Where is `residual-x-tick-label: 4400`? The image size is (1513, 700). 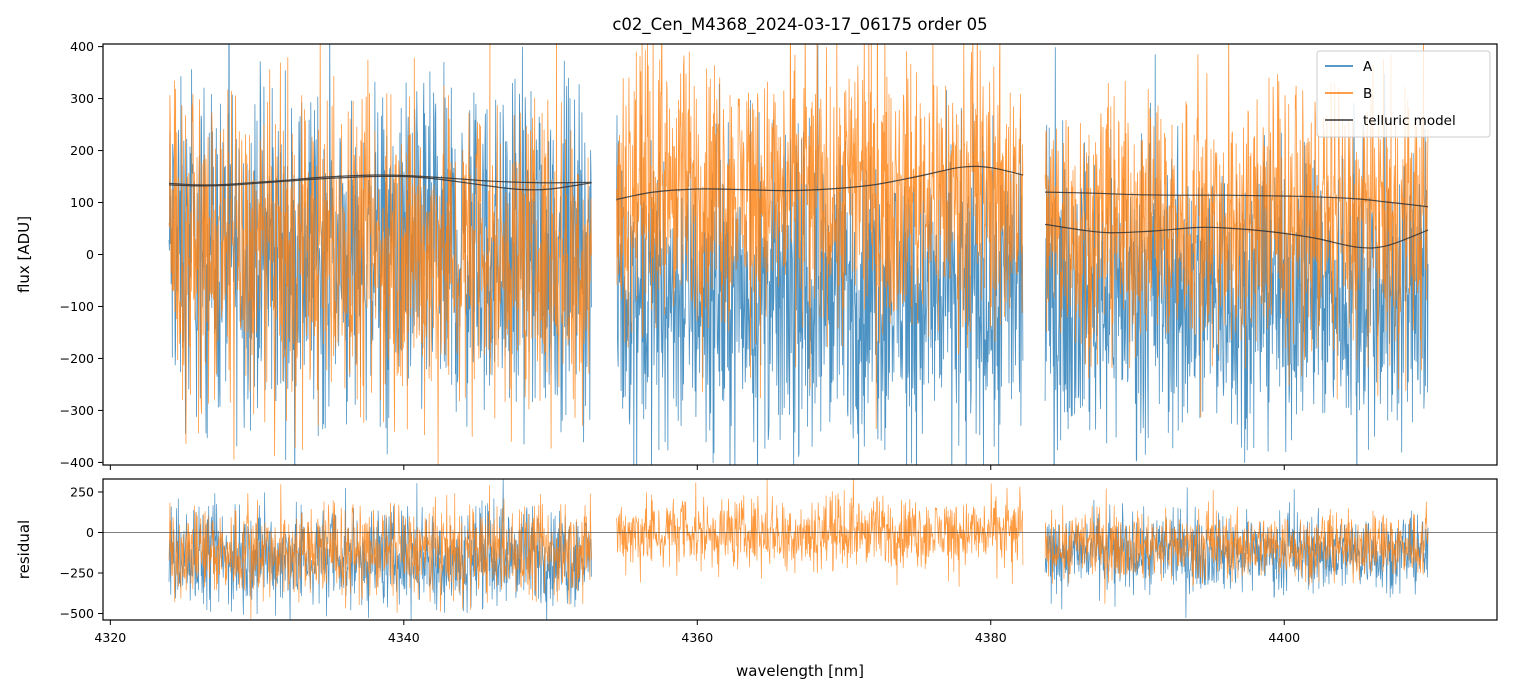 residual-x-tick-label: 4400 is located at coordinates (1284, 637).